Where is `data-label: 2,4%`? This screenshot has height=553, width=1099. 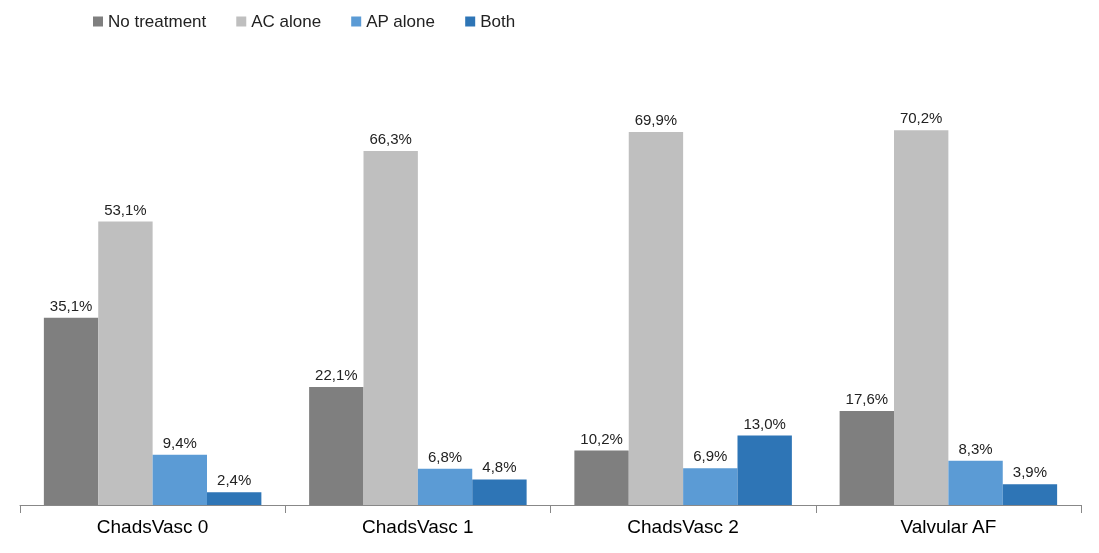 data-label: 2,4% is located at coordinates (234, 480).